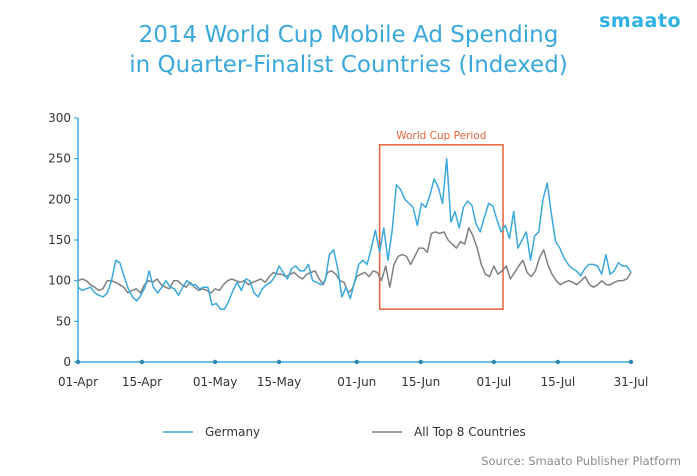 This screenshot has height=476, width=697. Describe the element at coordinates (420, 382) in the screenshot. I see `x-tick-label: 15-Jun` at that location.